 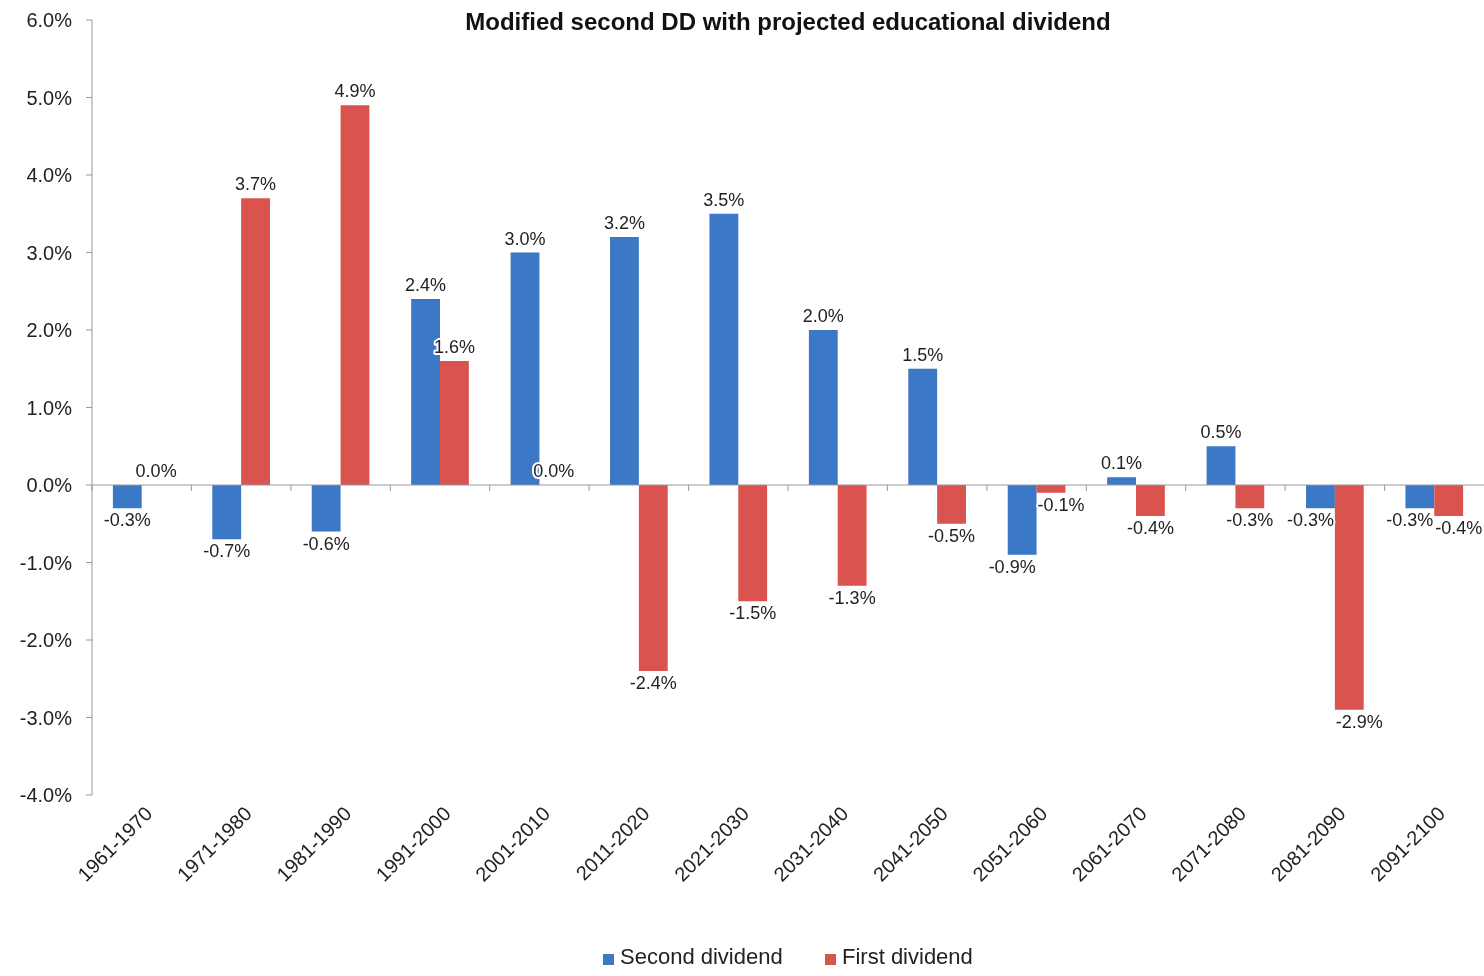 What do you see at coordinates (1221, 432) in the screenshot?
I see `data-label: 0.5%` at bounding box center [1221, 432].